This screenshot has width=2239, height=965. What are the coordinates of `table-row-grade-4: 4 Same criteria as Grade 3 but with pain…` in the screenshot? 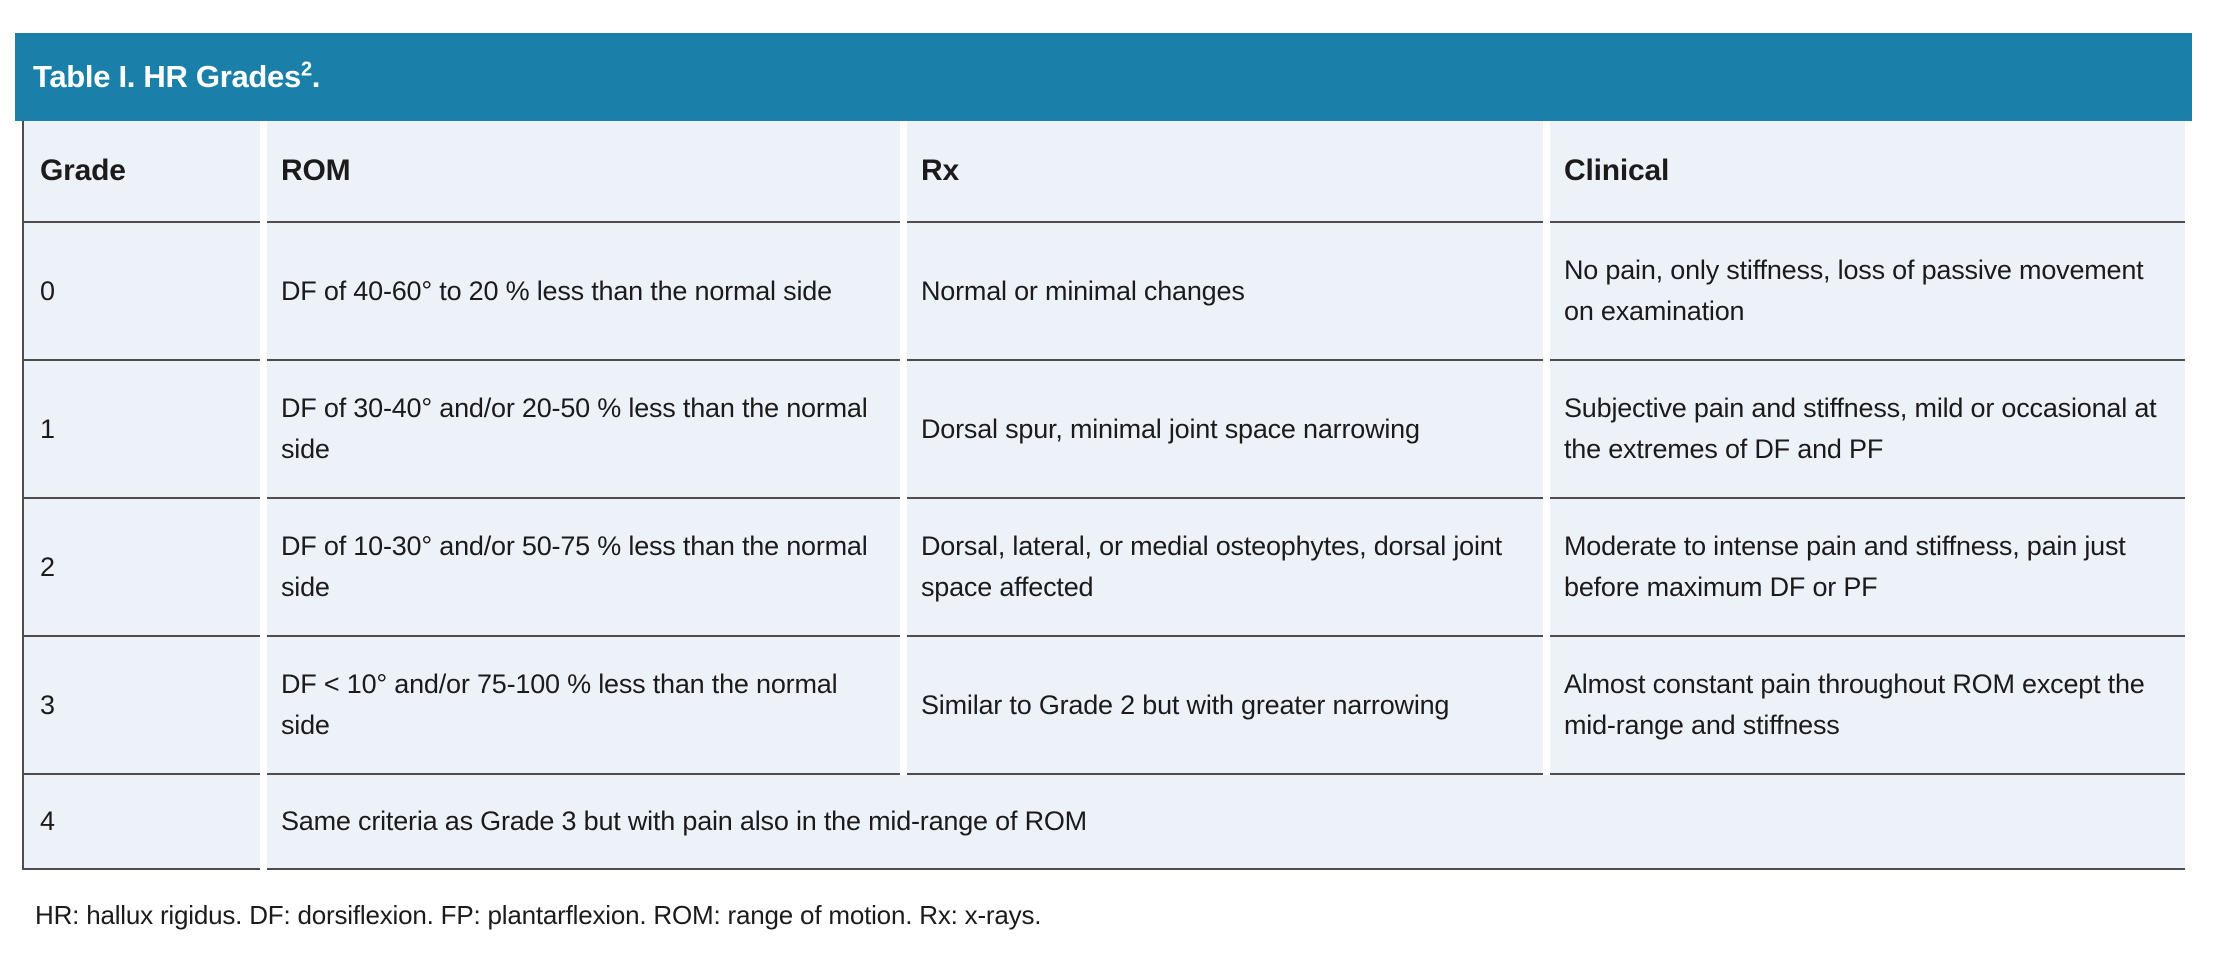 It's located at (1103, 822).